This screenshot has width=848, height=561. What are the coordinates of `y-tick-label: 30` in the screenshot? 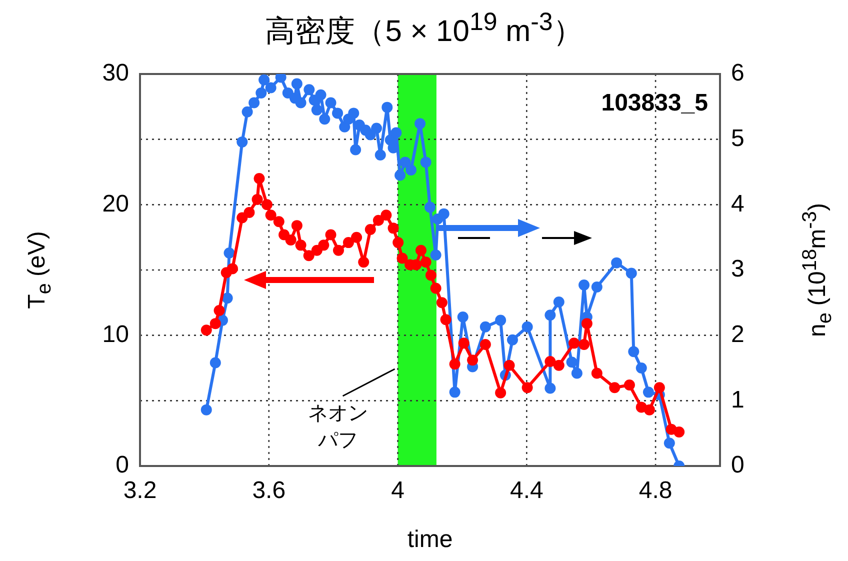 It's located at (115, 73).